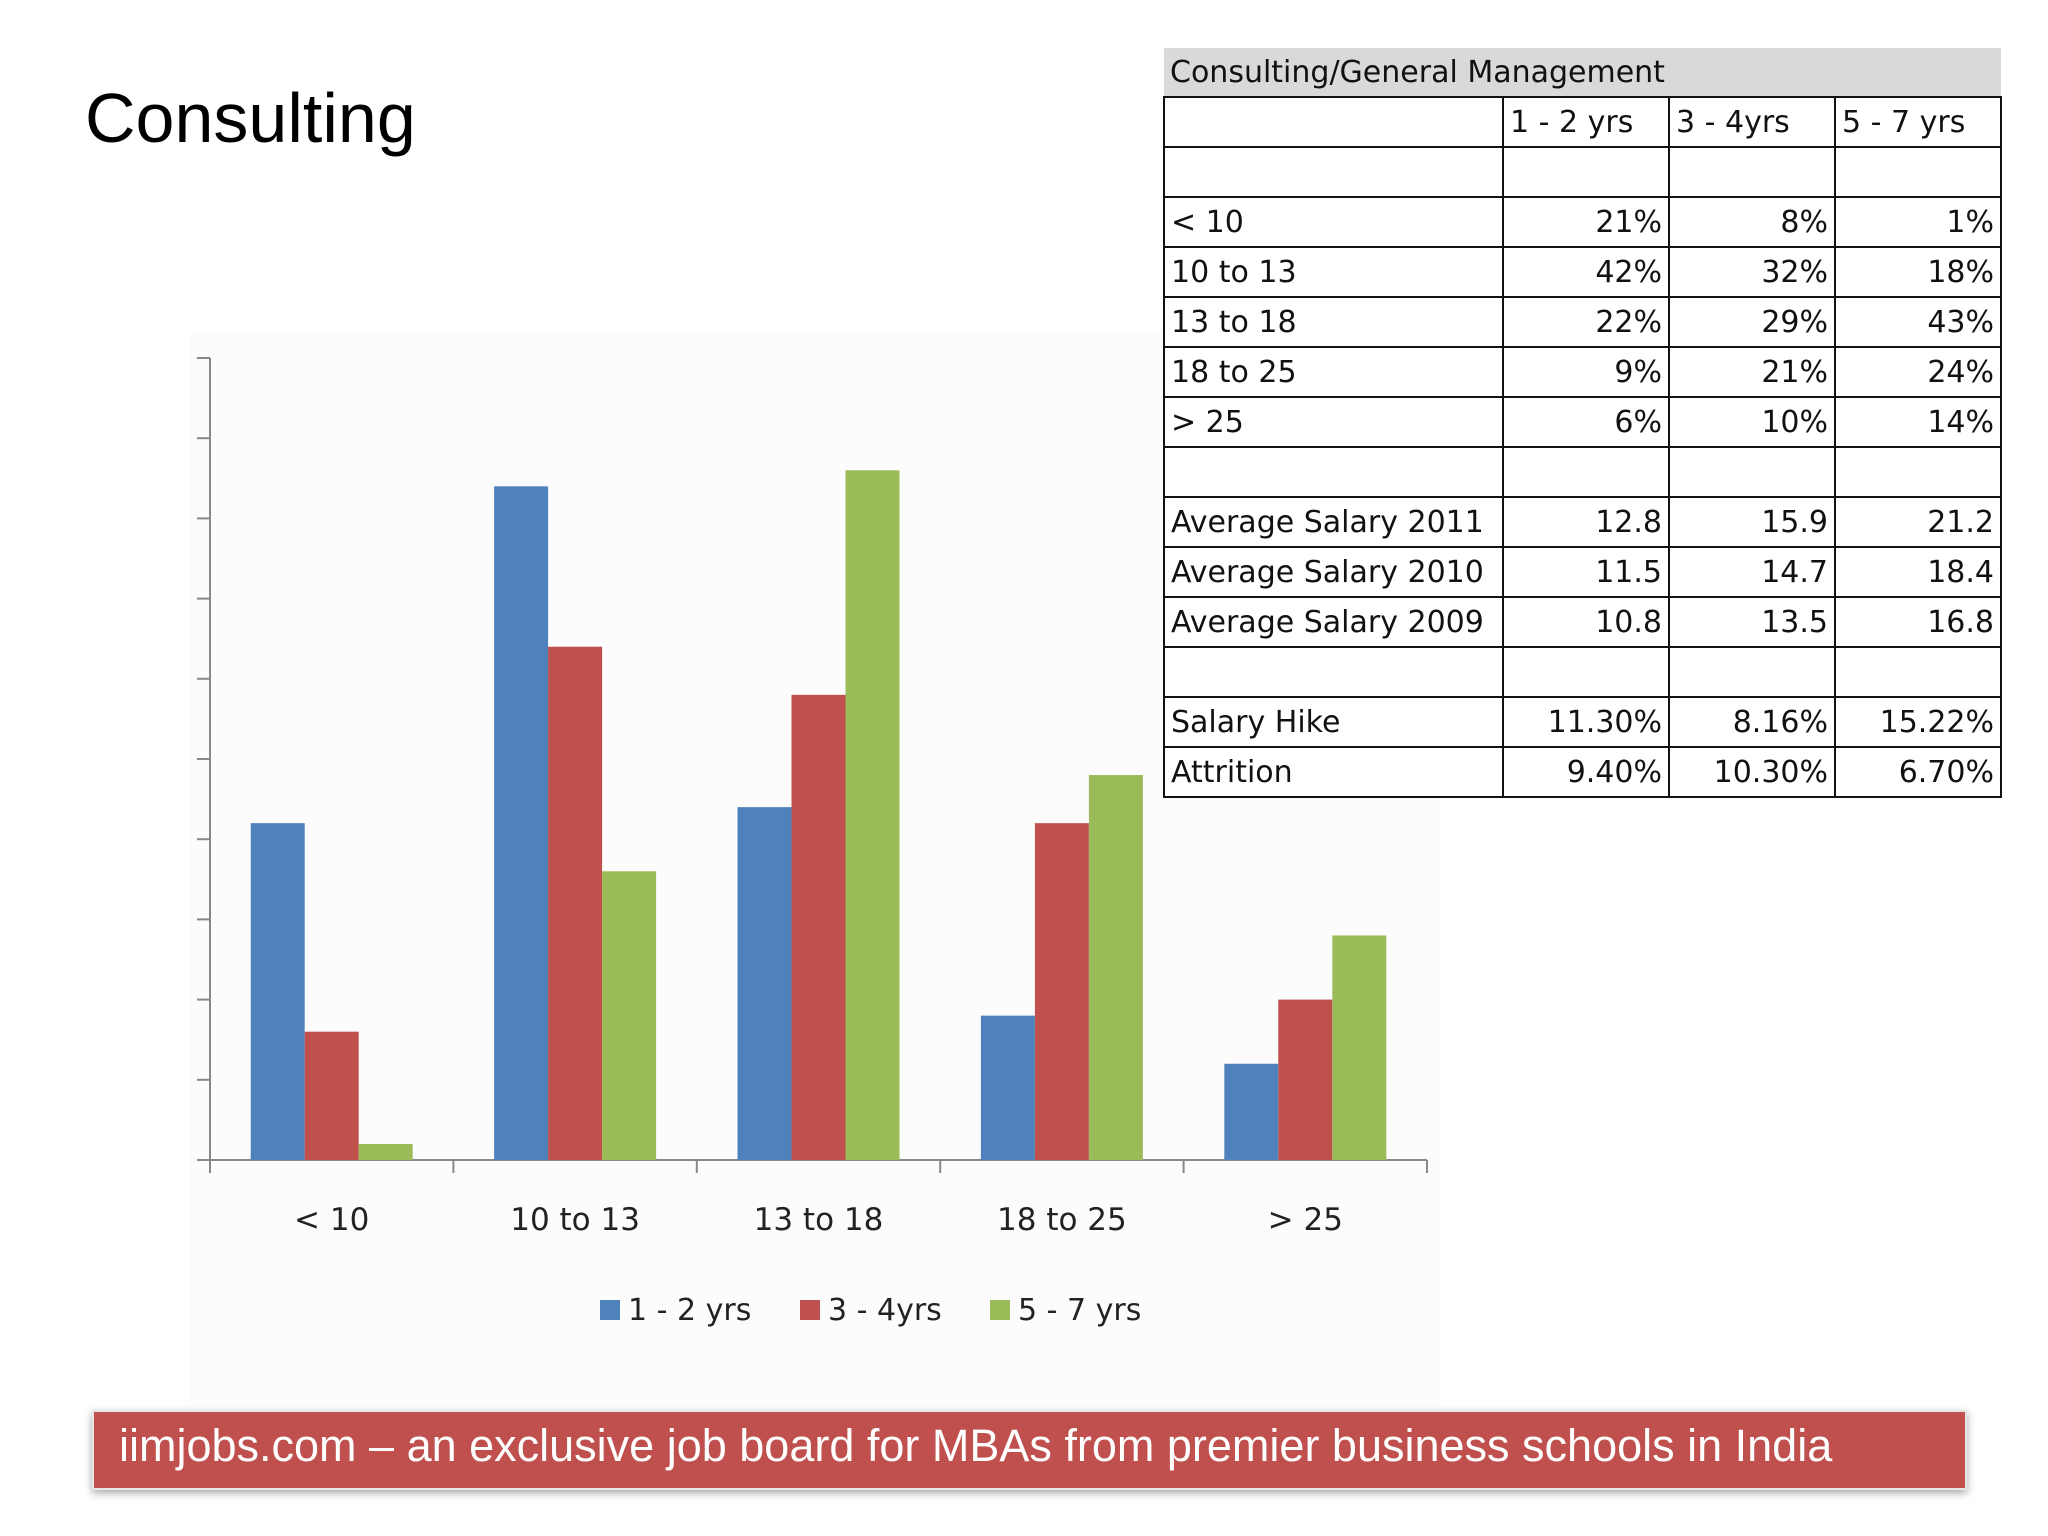 Image resolution: width=2048 pixels, height=1536 pixels. I want to click on legend-label: 3 - 4yrs, so click(885, 1310).